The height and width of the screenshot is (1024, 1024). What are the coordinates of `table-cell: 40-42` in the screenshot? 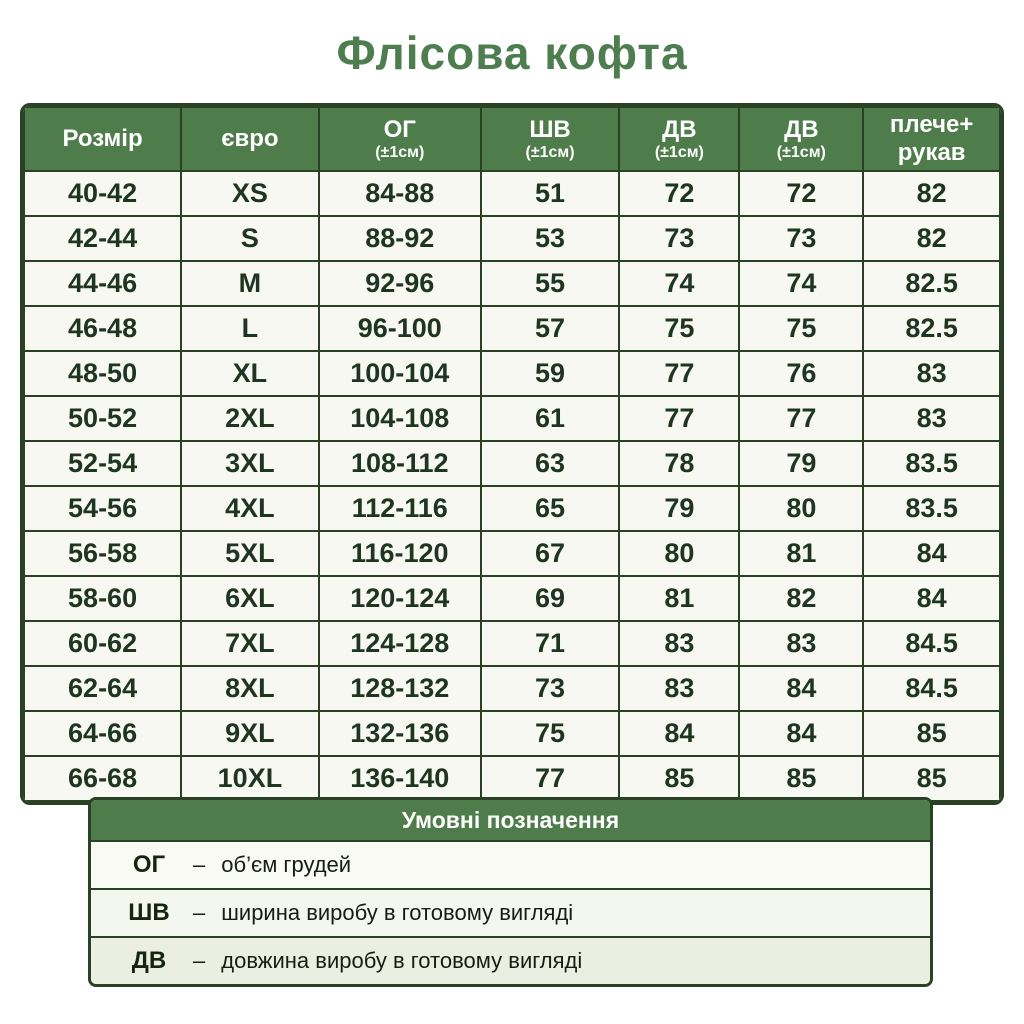 It's located at (103, 193).